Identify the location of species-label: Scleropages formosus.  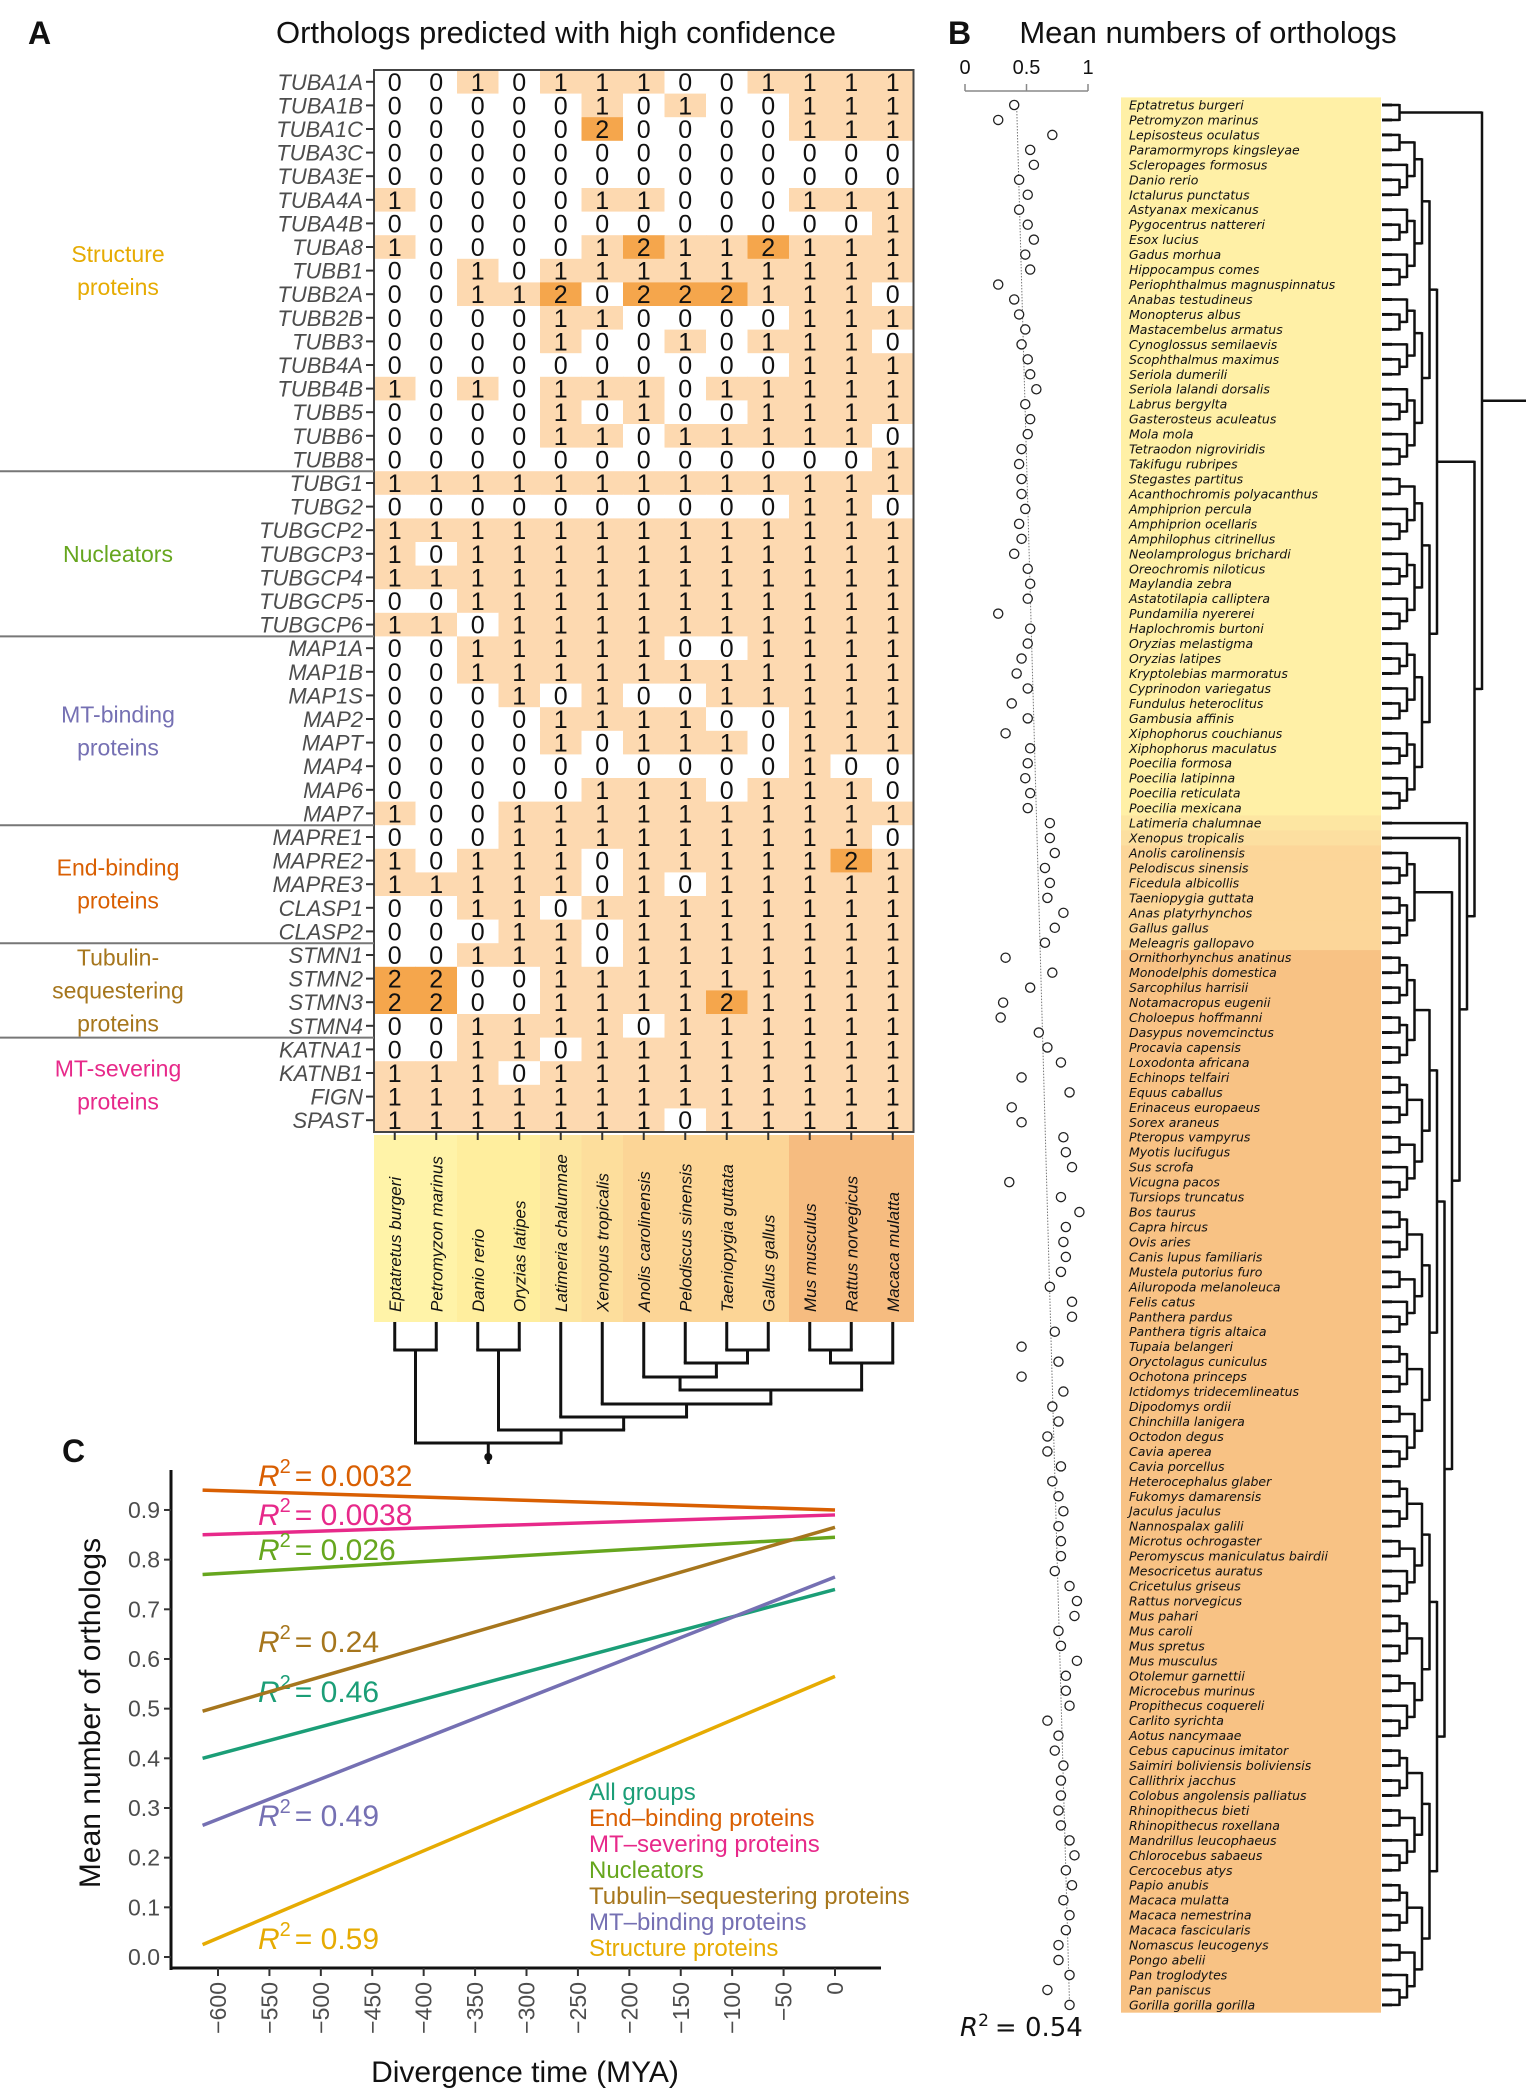
(1198, 164).